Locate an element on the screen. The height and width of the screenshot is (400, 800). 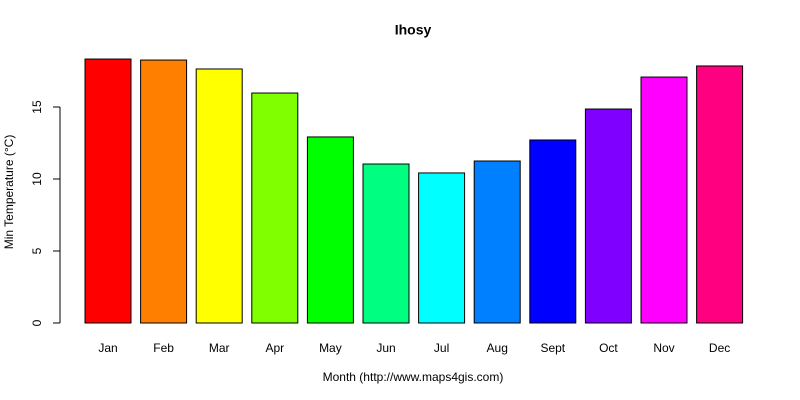
y-tick-label: 0 is located at coordinates (37, 322).